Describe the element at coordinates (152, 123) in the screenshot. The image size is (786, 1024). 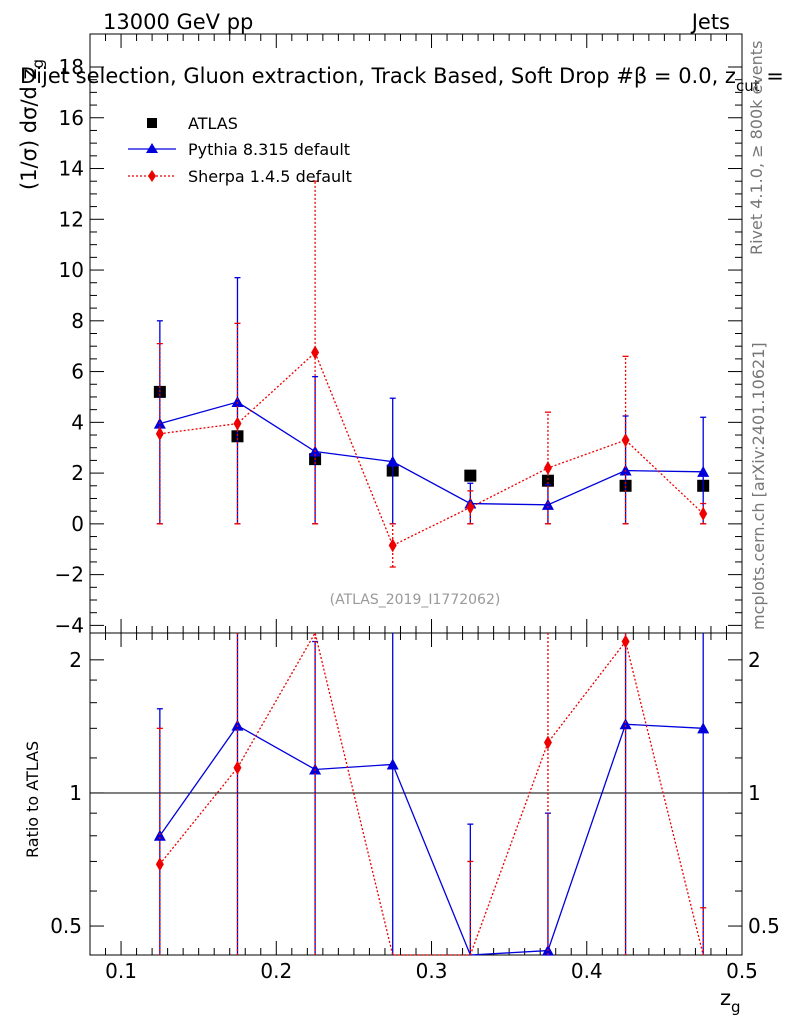
I see `legend-atlas-marker` at that location.